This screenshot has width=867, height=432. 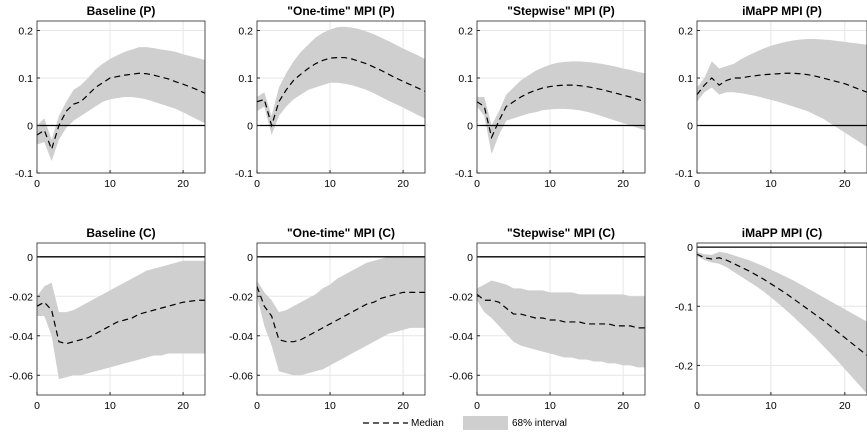 I want to click on panel-3: 0 10 20-0.100.10.2"Stepwise" MPI (P), so click(x=550, y=97).